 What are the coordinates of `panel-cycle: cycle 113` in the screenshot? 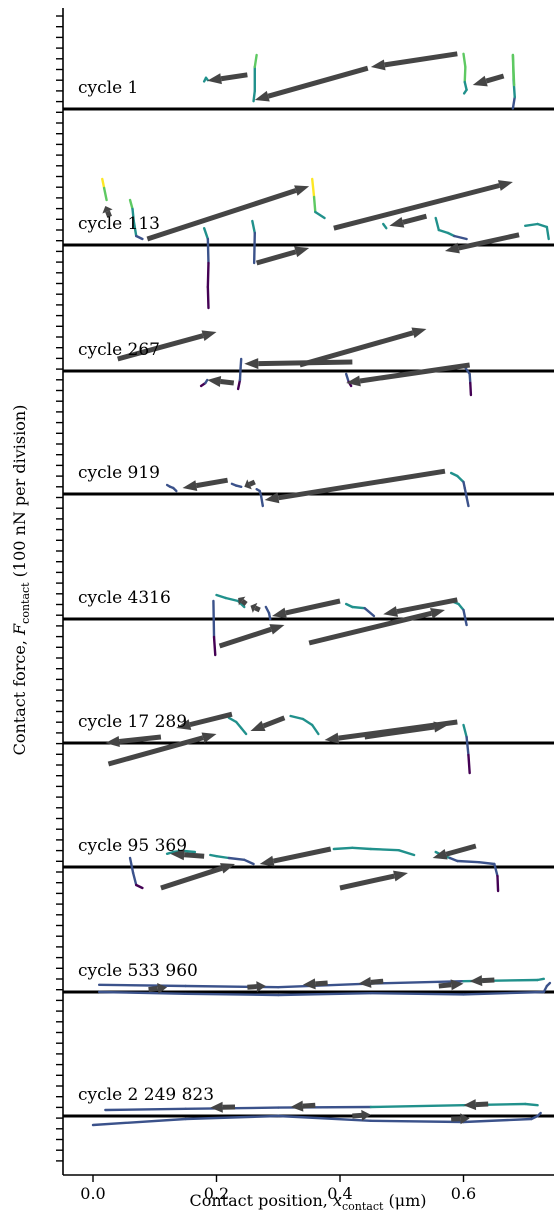 It's located at (308, 243).